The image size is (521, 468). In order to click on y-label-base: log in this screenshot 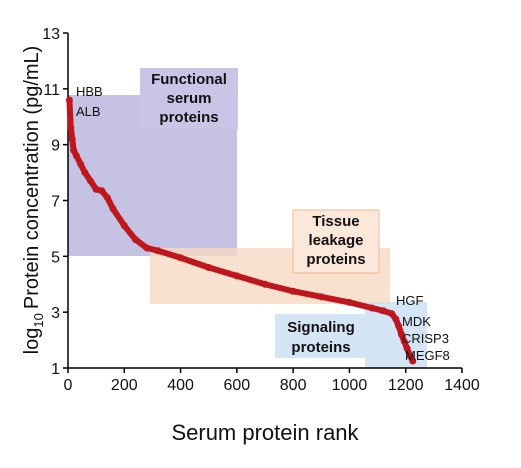, I will do `click(32, 341)`.